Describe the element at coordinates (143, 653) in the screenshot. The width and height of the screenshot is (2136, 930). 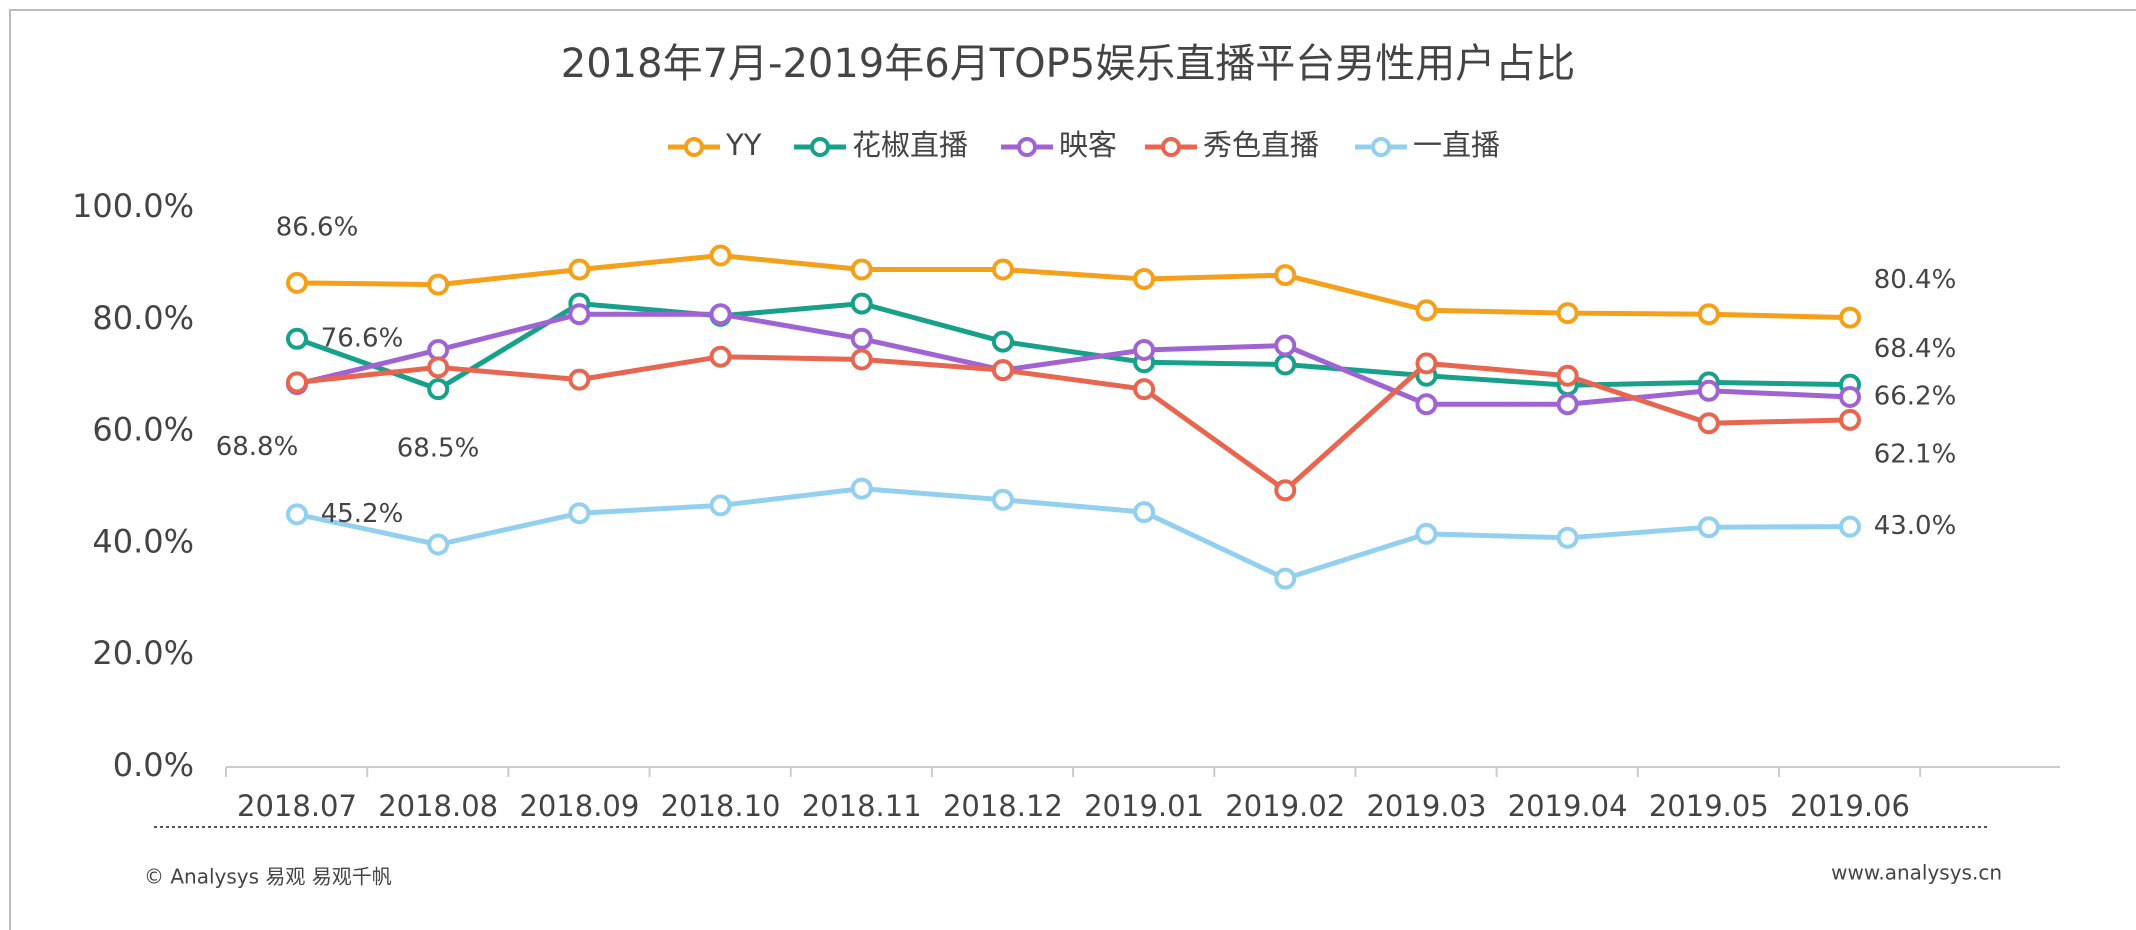
I see `y-tick-label: 20.0%` at that location.